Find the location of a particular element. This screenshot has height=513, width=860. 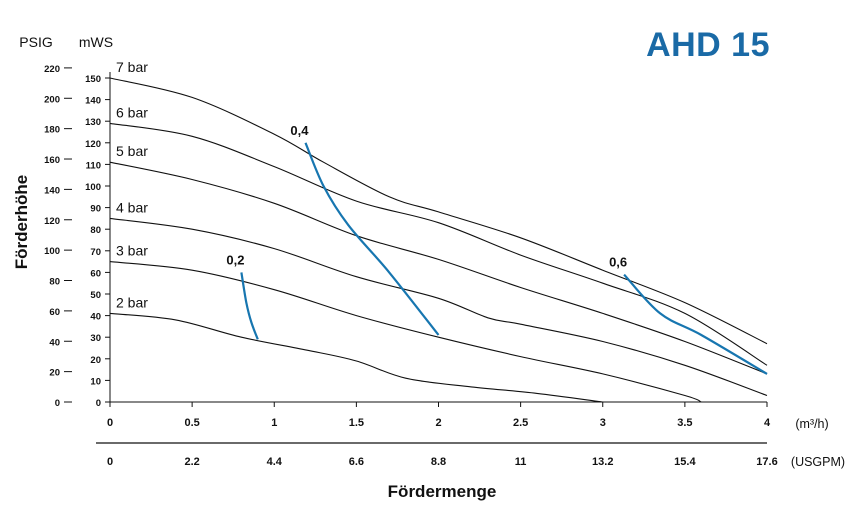

mws-tick-label: 10 is located at coordinates (95, 381).